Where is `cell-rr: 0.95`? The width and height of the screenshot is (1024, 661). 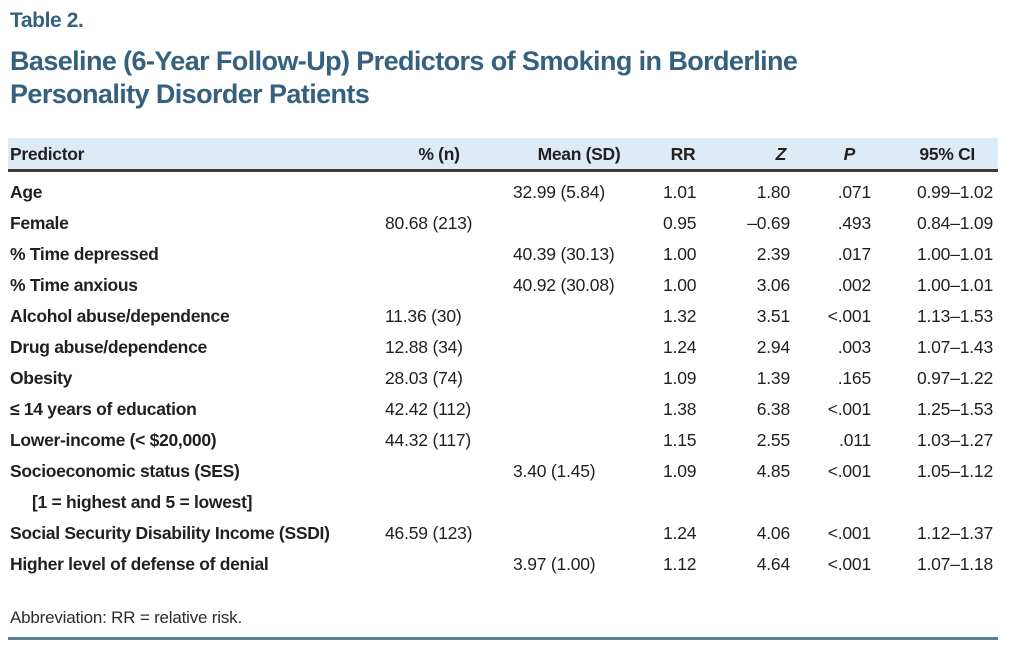
cell-rr: 0.95 is located at coordinates (680, 223).